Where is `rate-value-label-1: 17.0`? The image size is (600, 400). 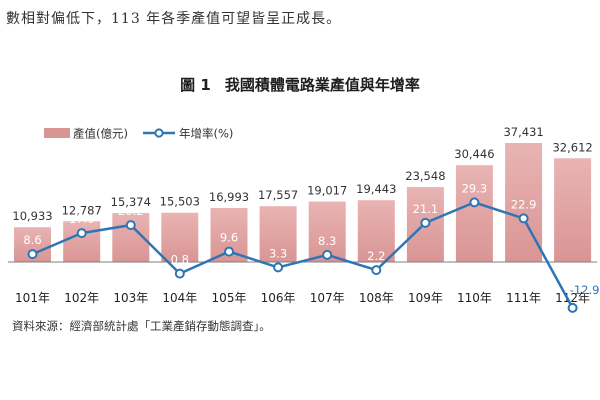 rate-value-label-1: 17.0 is located at coordinates (82, 219).